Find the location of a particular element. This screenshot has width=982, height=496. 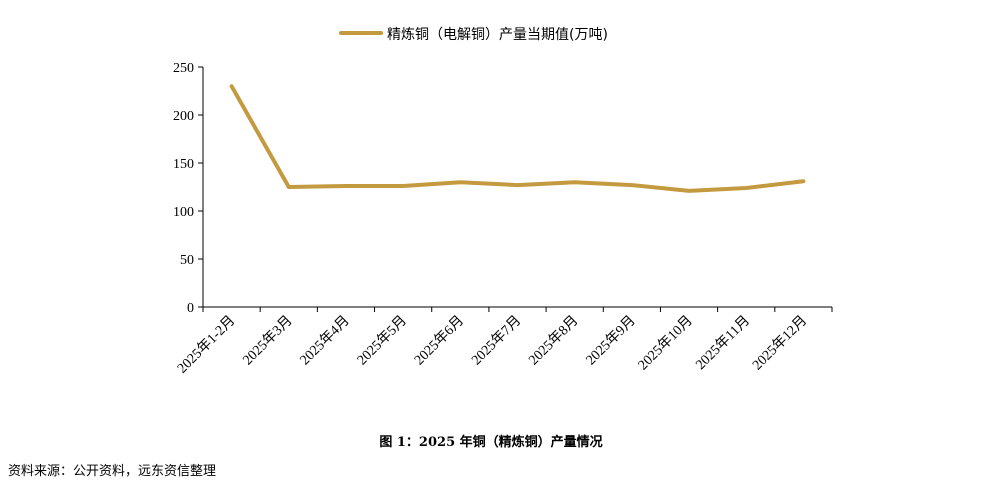

y-tick-label: 250 is located at coordinates (183, 68).